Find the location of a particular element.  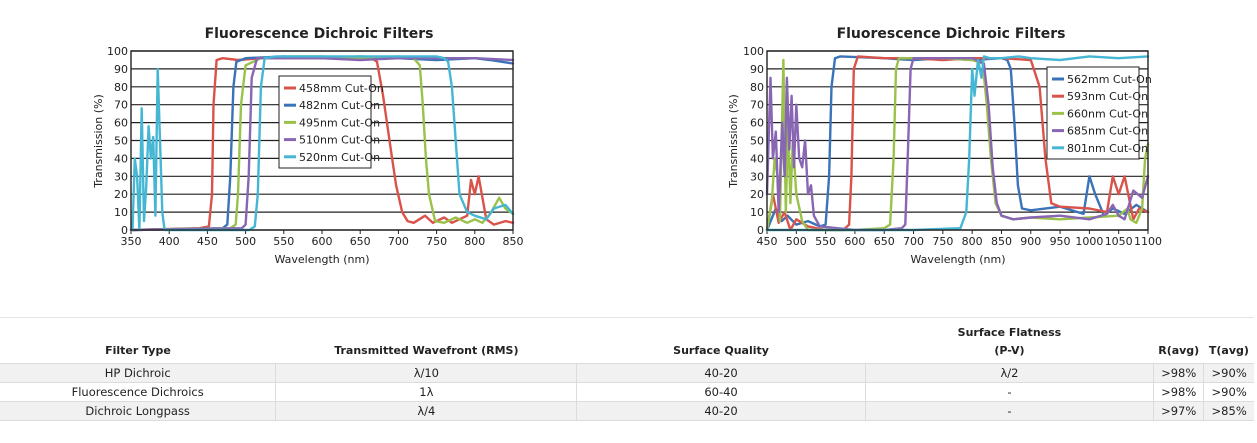

x-tick-label: 900 is located at coordinates (1030, 241).